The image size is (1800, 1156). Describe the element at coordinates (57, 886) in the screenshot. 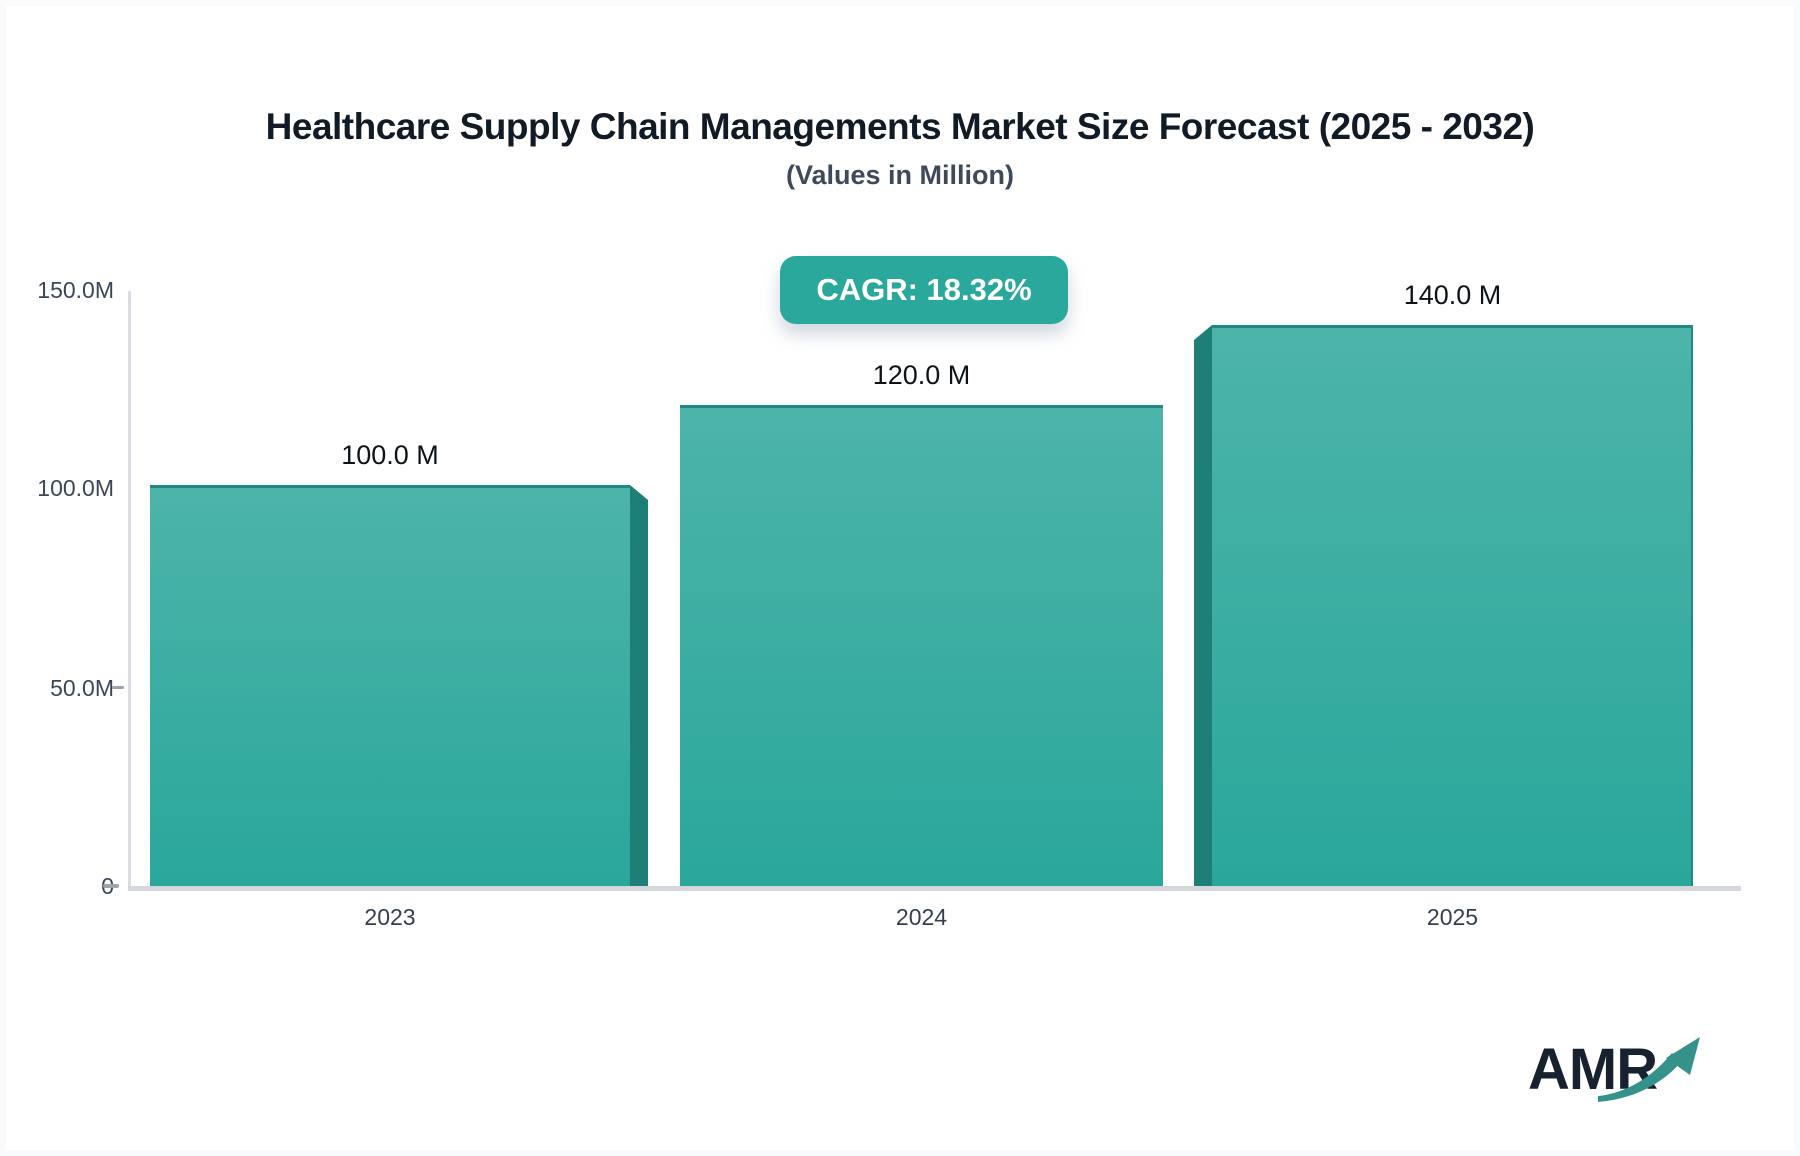

I see `y-axis-label-0: 0` at that location.